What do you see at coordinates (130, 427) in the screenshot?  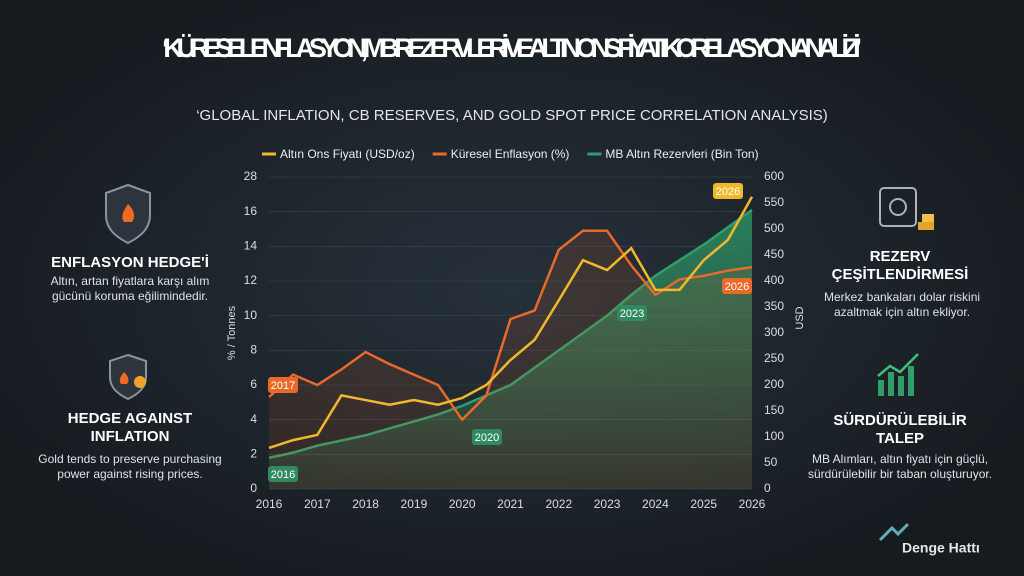 I see `panel-title: HEDGE AGAINST INFLATION` at bounding box center [130, 427].